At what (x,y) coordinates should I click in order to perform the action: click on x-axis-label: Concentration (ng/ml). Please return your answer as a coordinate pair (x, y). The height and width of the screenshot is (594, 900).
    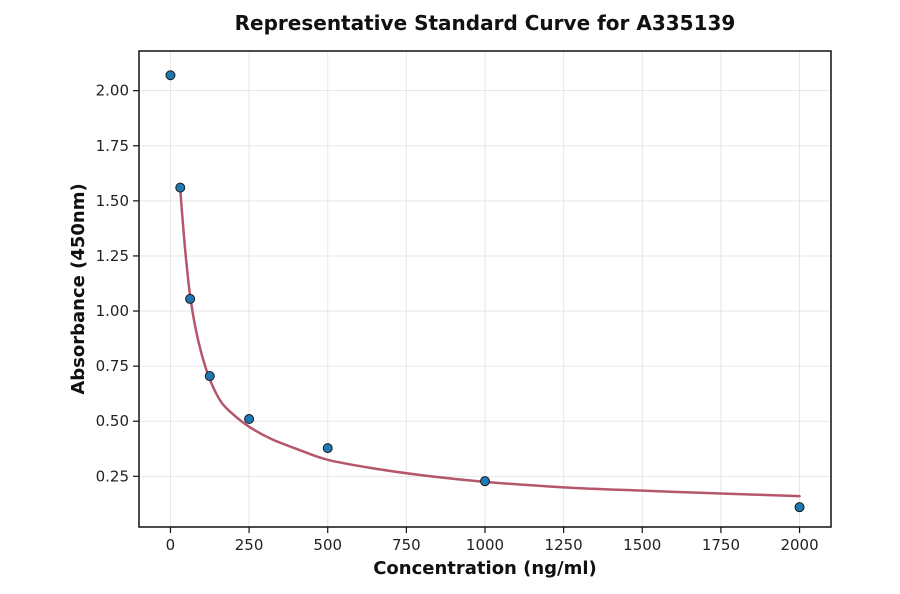
    Looking at the image, I should click on (485, 568).